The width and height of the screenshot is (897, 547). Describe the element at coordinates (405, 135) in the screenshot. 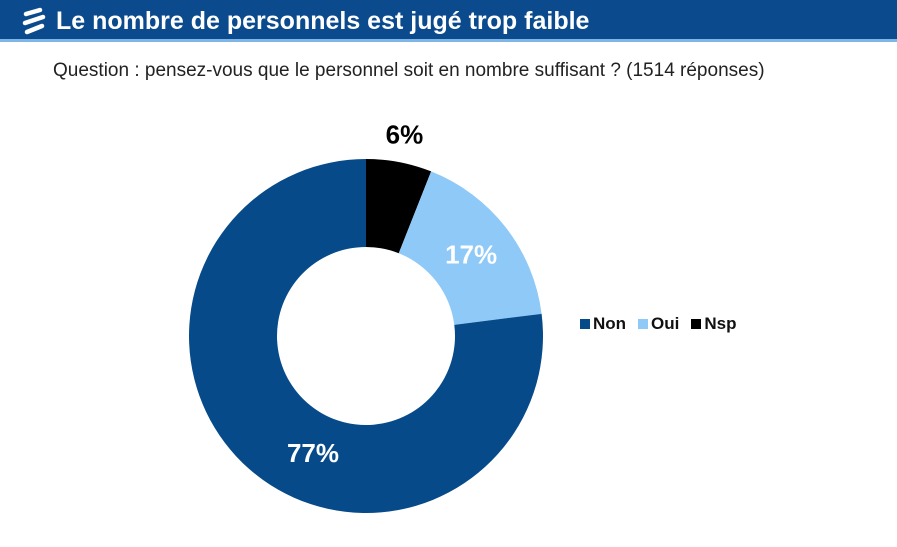

I see `data-label-nsp: 6%` at that location.